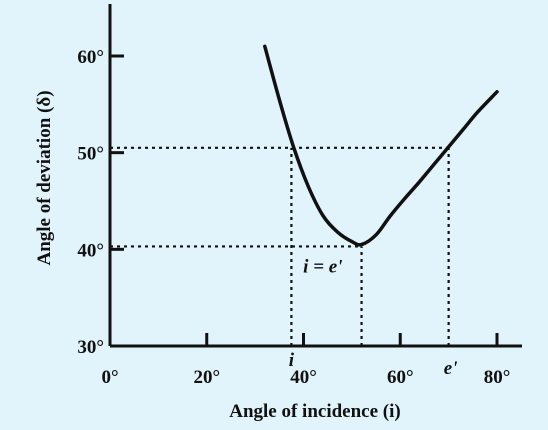 The height and width of the screenshot is (430, 548). Describe the element at coordinates (206, 377) in the screenshot. I see `x-tick-label-1: 20°` at that location.